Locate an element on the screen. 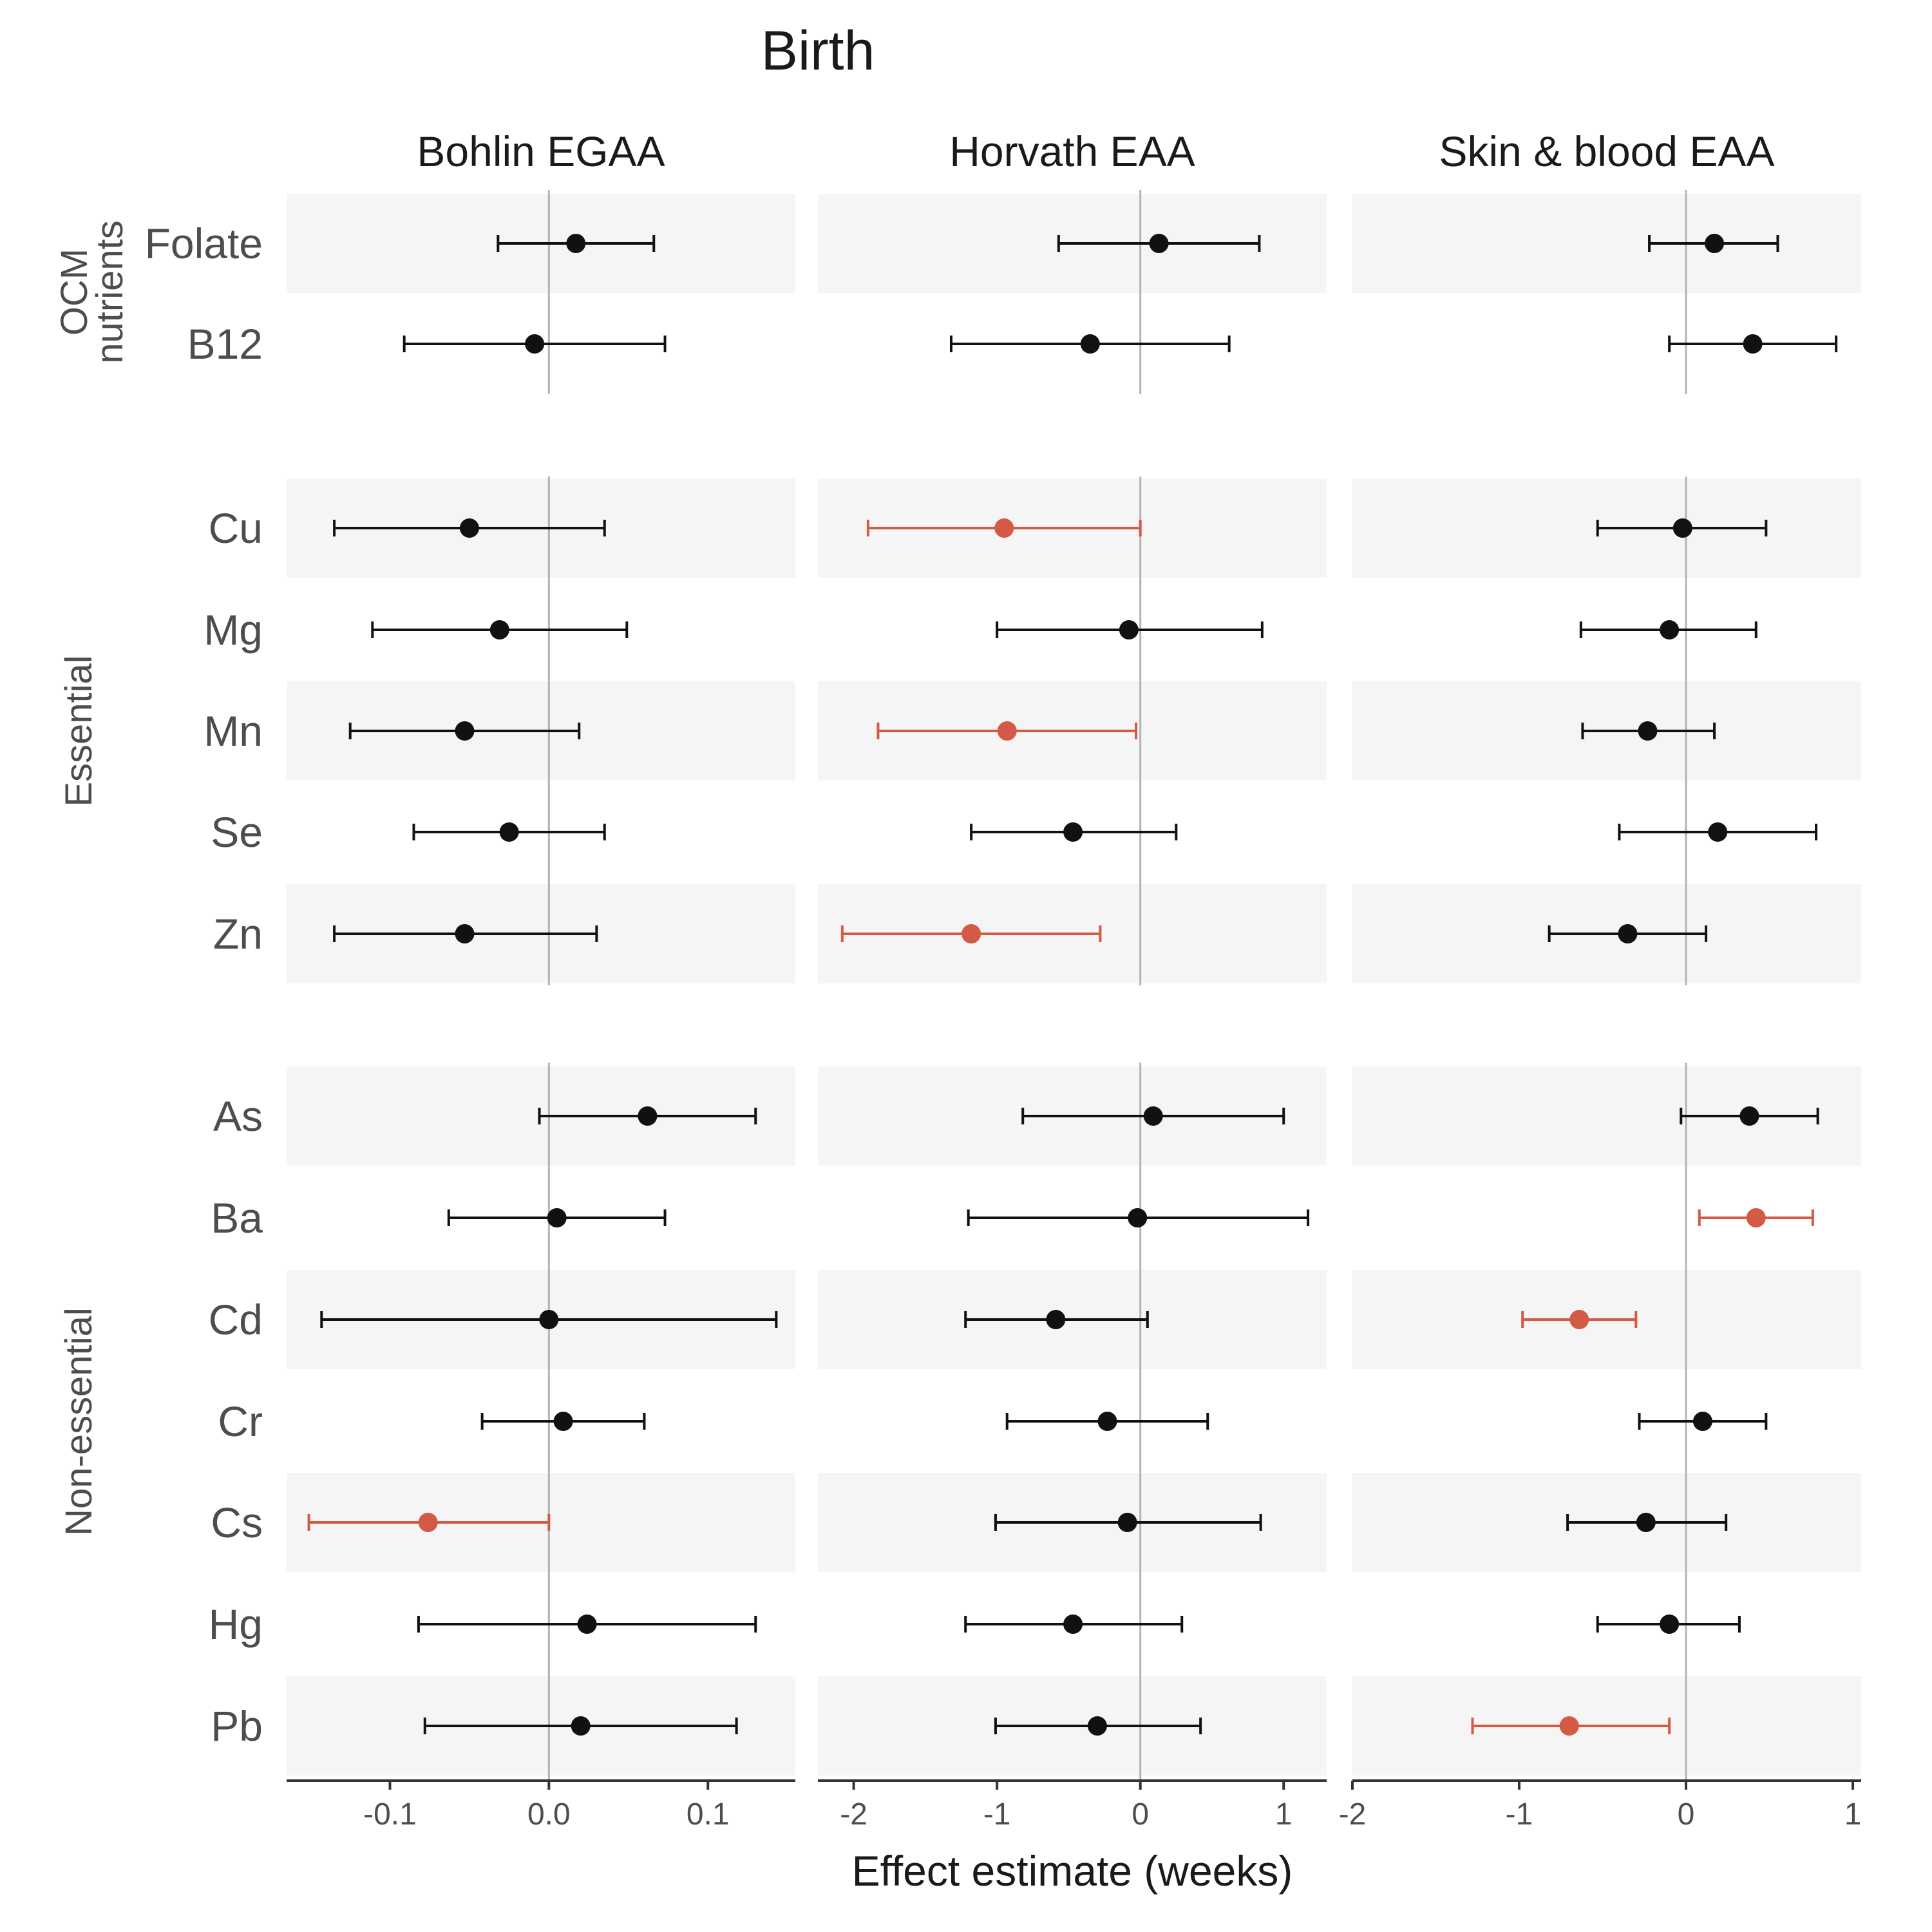  point-estimate-skin-and-blood-eaa-ba is located at coordinates (1756, 1218).